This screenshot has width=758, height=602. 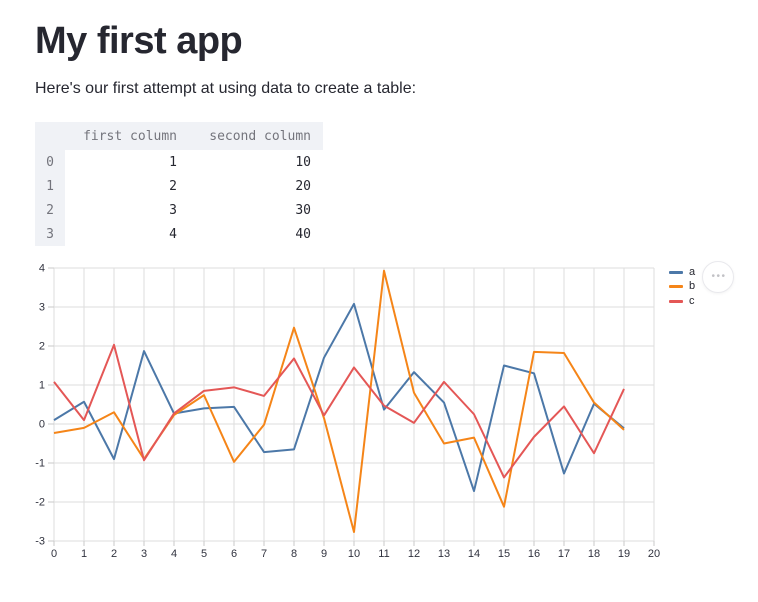 I want to click on legend-swatch-a, so click(x=676, y=272).